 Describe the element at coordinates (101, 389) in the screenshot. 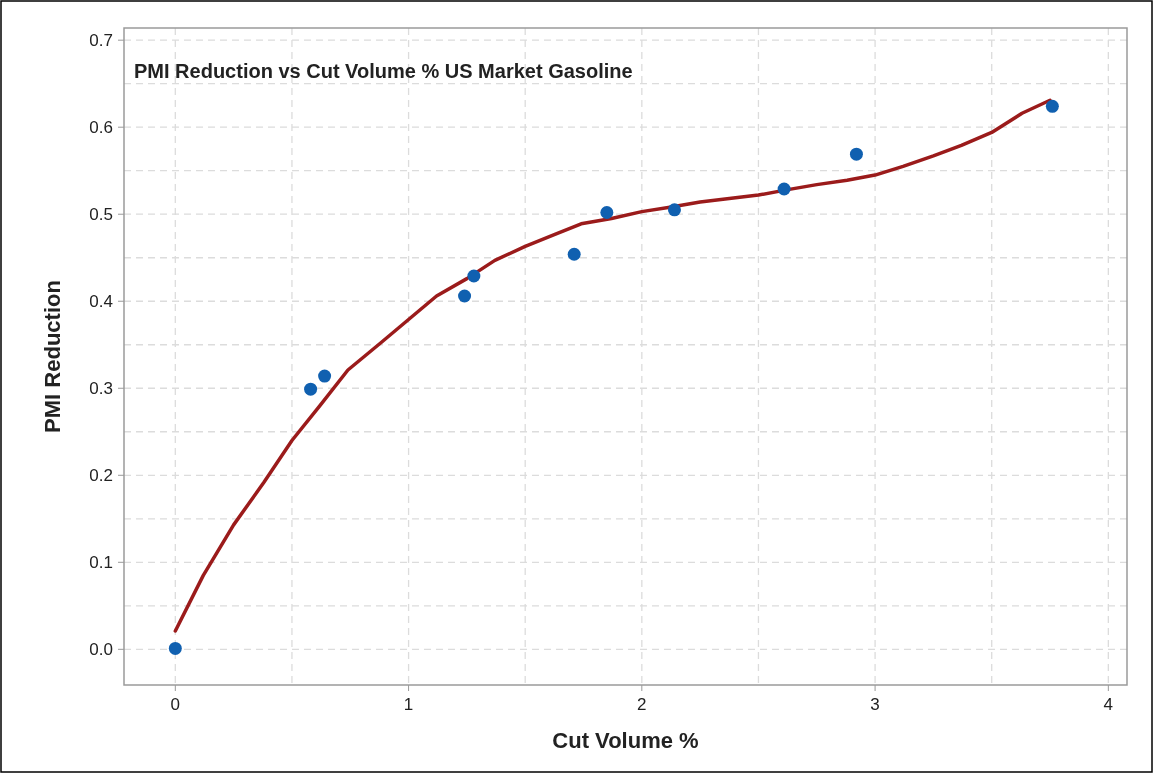

I see `y-tick-label: 0.3` at that location.